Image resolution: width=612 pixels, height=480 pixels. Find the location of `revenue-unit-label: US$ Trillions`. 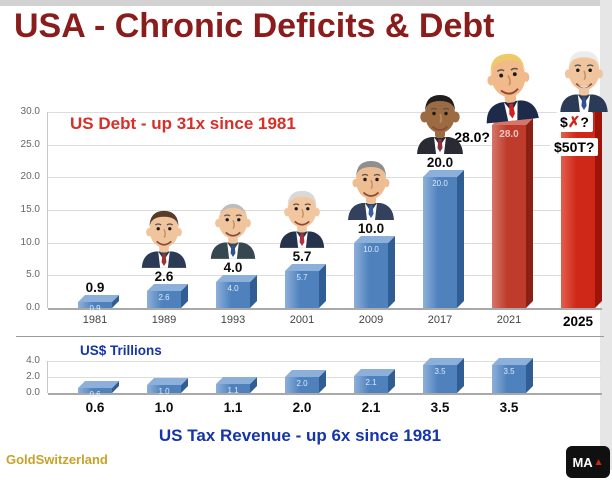

revenue-unit-label: US$ Trillions is located at coordinates (121, 350).